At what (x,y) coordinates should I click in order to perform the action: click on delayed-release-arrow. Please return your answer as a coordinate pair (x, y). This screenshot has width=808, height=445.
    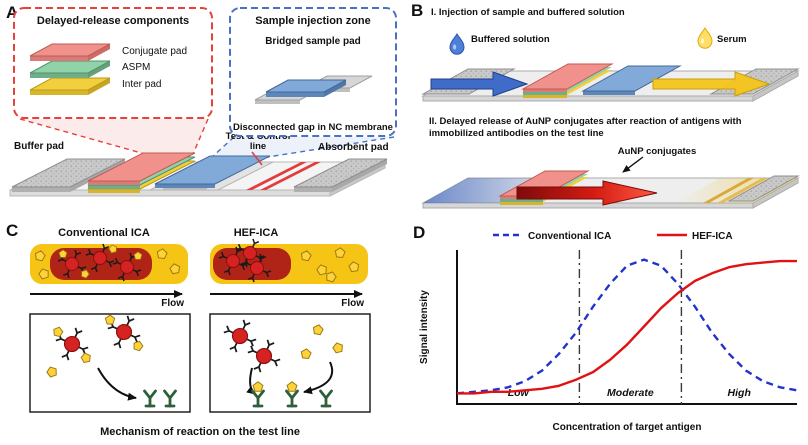
    Looking at the image, I should click on (587, 193).